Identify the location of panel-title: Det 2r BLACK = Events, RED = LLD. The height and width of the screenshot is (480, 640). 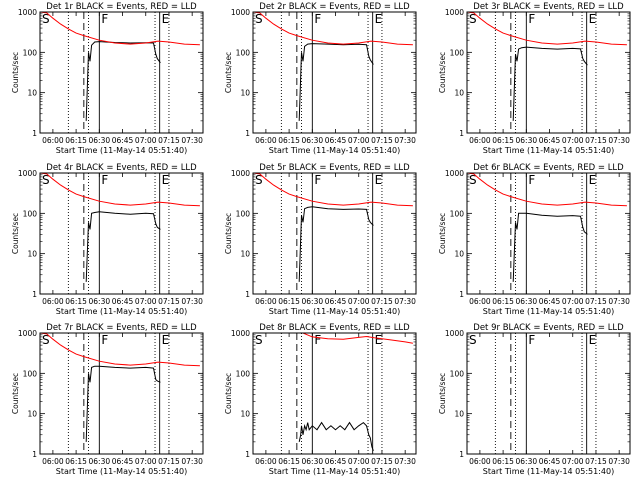
(334, 7).